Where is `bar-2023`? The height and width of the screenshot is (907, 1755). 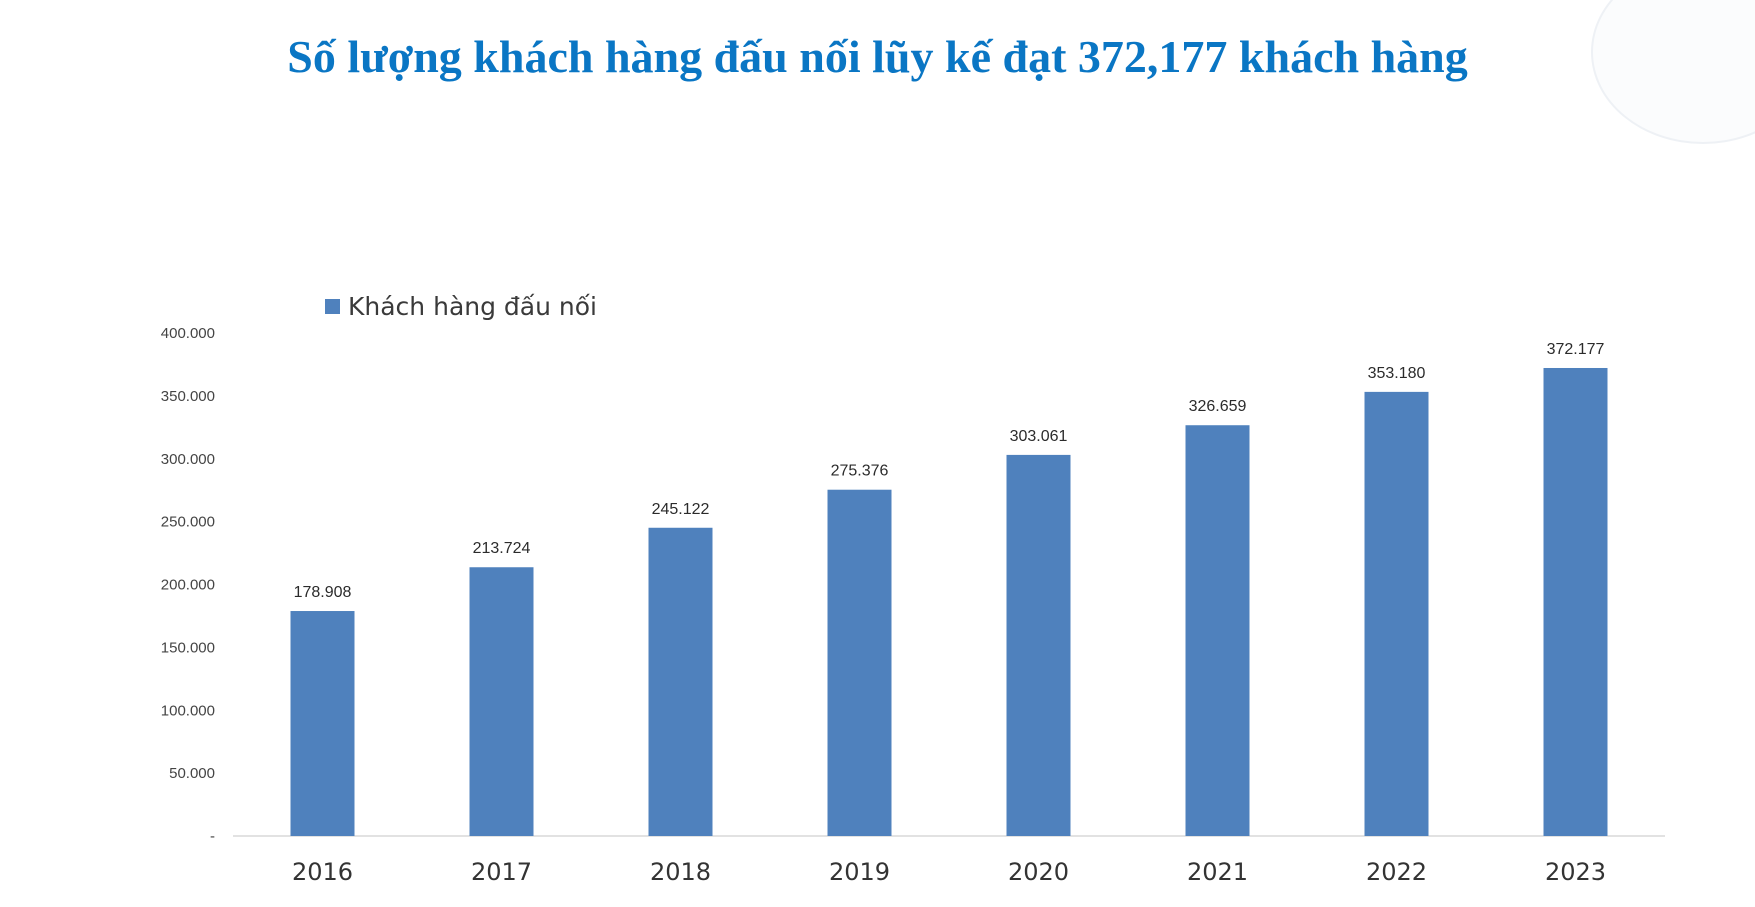 bar-2023 is located at coordinates (1575, 601).